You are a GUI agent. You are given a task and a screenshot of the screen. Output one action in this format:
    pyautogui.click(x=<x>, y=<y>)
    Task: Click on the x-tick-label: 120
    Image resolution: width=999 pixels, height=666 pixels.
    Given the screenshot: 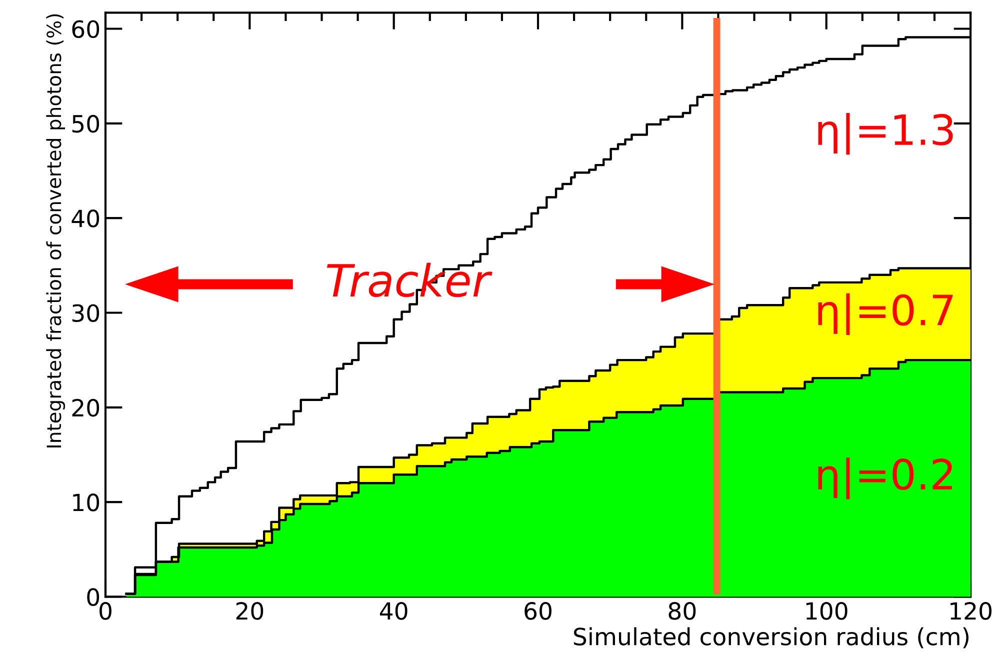 What is the action you would take?
    pyautogui.click(x=971, y=611)
    